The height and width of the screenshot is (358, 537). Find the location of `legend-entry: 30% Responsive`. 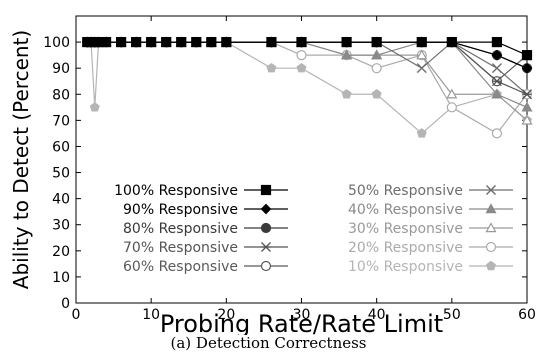

legend-entry: 30% Responsive is located at coordinates (430, 229).